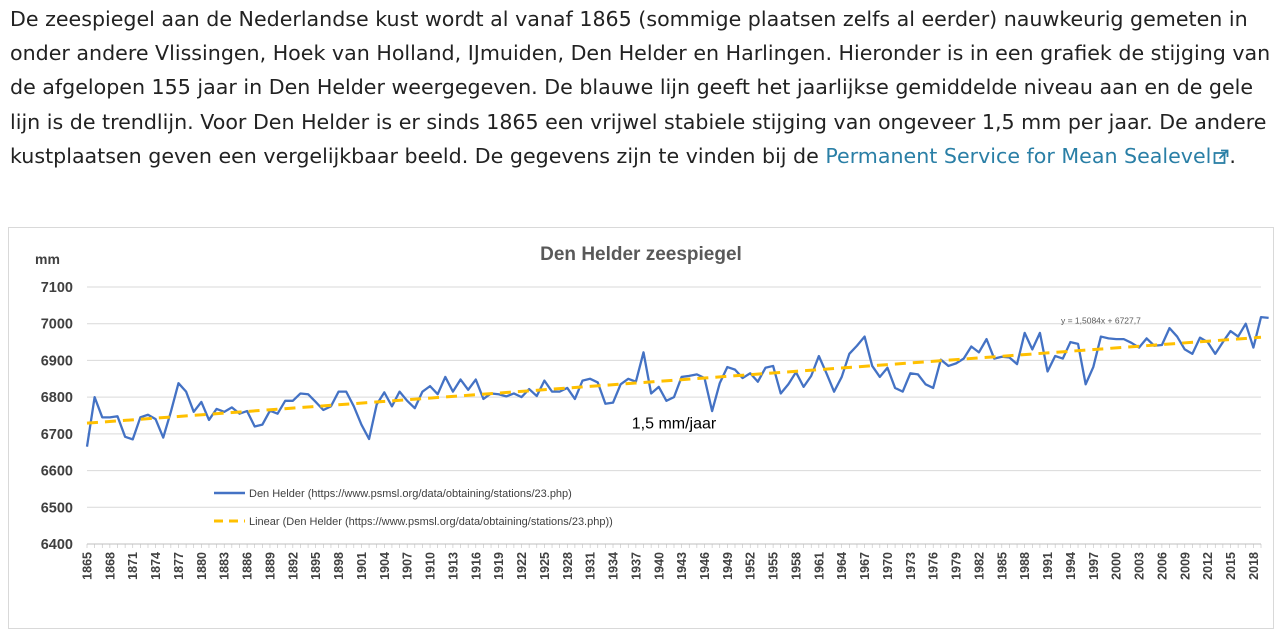 This screenshot has width=1280, height=636. I want to click on x-tick-label-2012: 2012, so click(1208, 566).